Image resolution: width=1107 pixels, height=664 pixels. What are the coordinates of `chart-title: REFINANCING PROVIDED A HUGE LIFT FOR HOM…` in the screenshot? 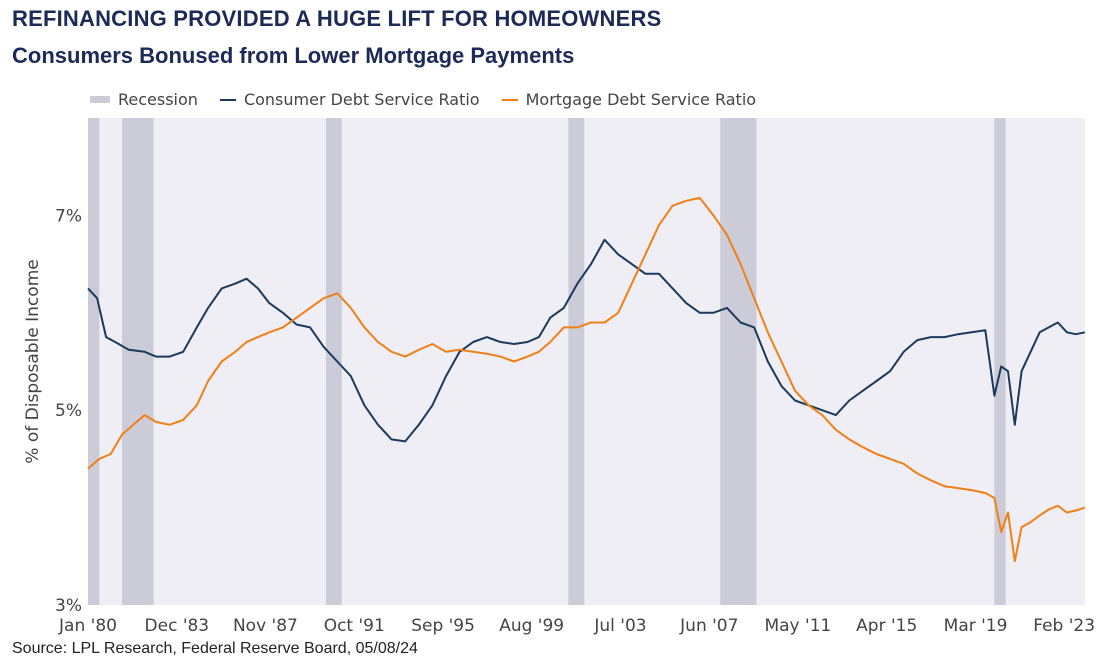 It's located at (337, 18).